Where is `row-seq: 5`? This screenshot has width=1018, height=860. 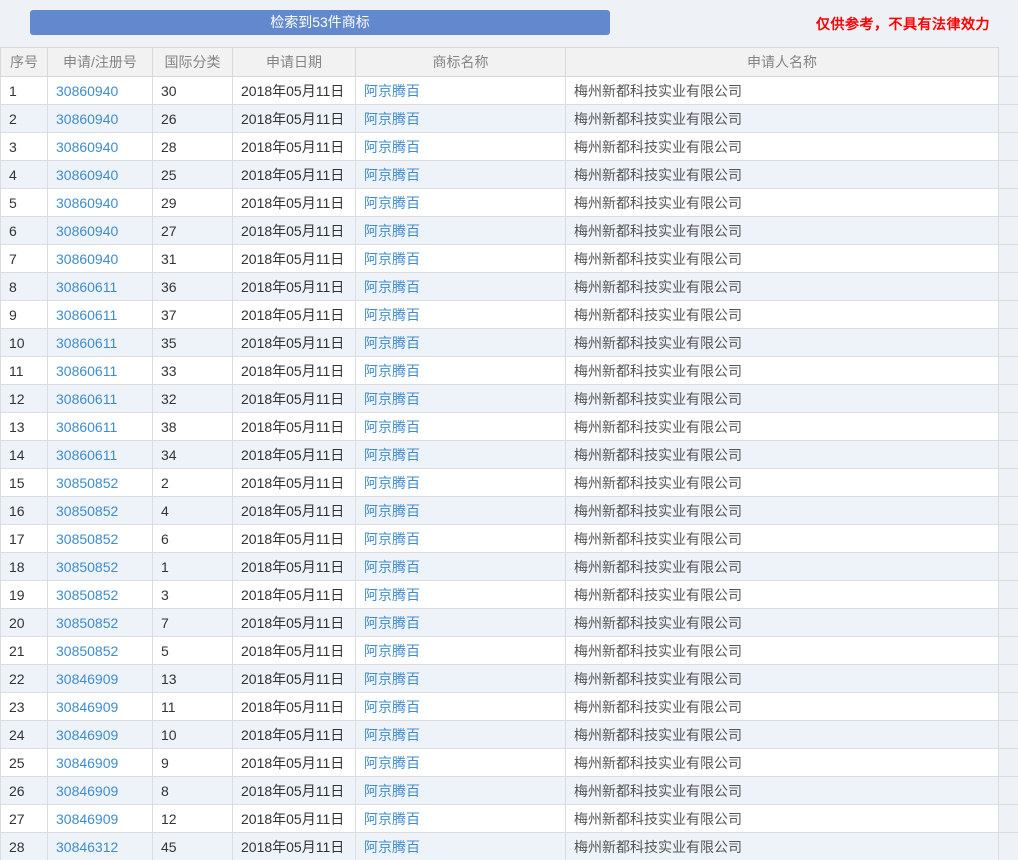 row-seq: 5 is located at coordinates (24, 202).